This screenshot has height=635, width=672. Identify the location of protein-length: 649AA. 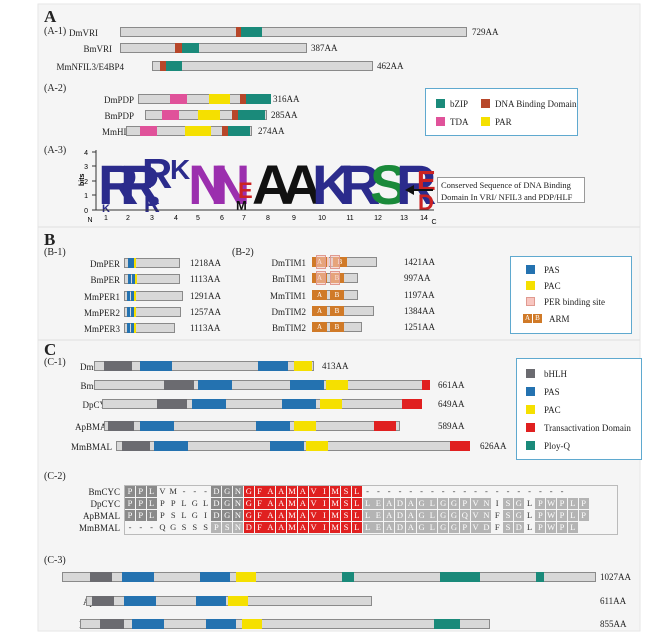
(451, 404).